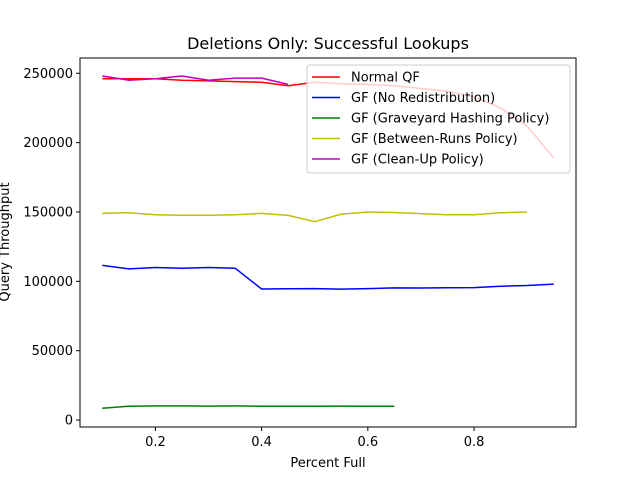  Describe the element at coordinates (48, 74) in the screenshot. I see `y-tick-label: 250000` at that location.